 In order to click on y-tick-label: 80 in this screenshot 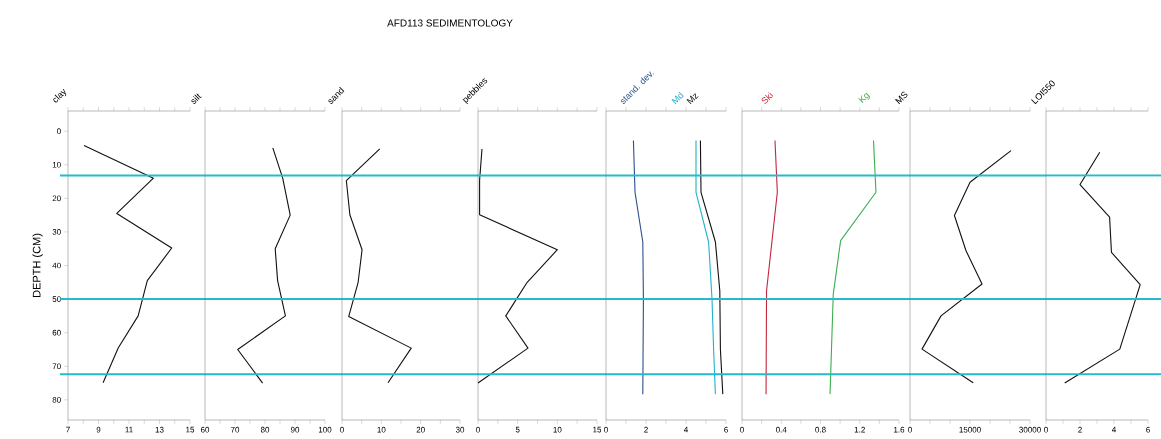, I will do `click(56, 400)`.